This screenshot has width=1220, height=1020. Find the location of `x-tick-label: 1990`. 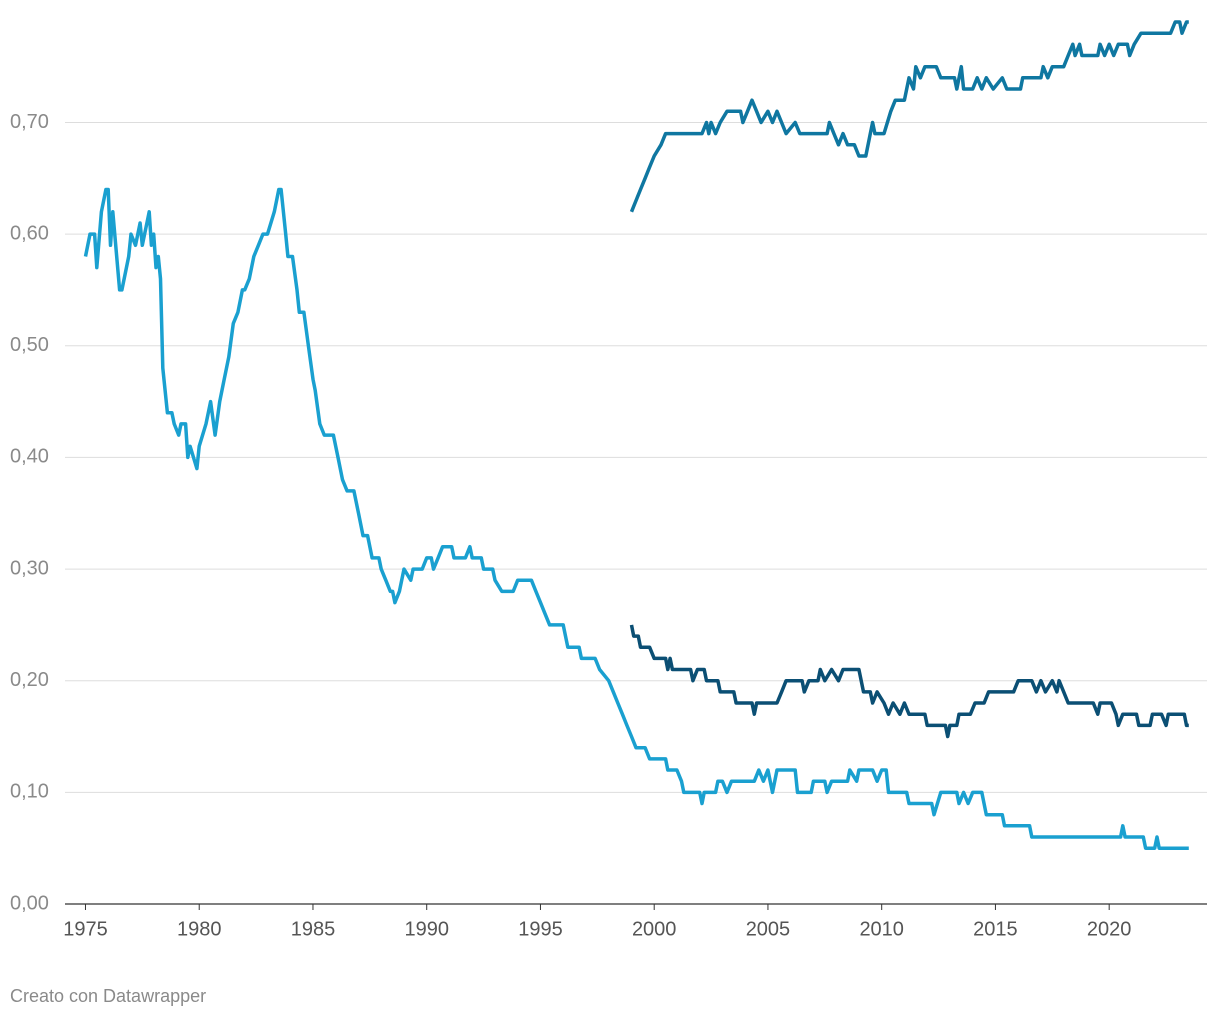

x-tick-label: 1990 is located at coordinates (426, 929).